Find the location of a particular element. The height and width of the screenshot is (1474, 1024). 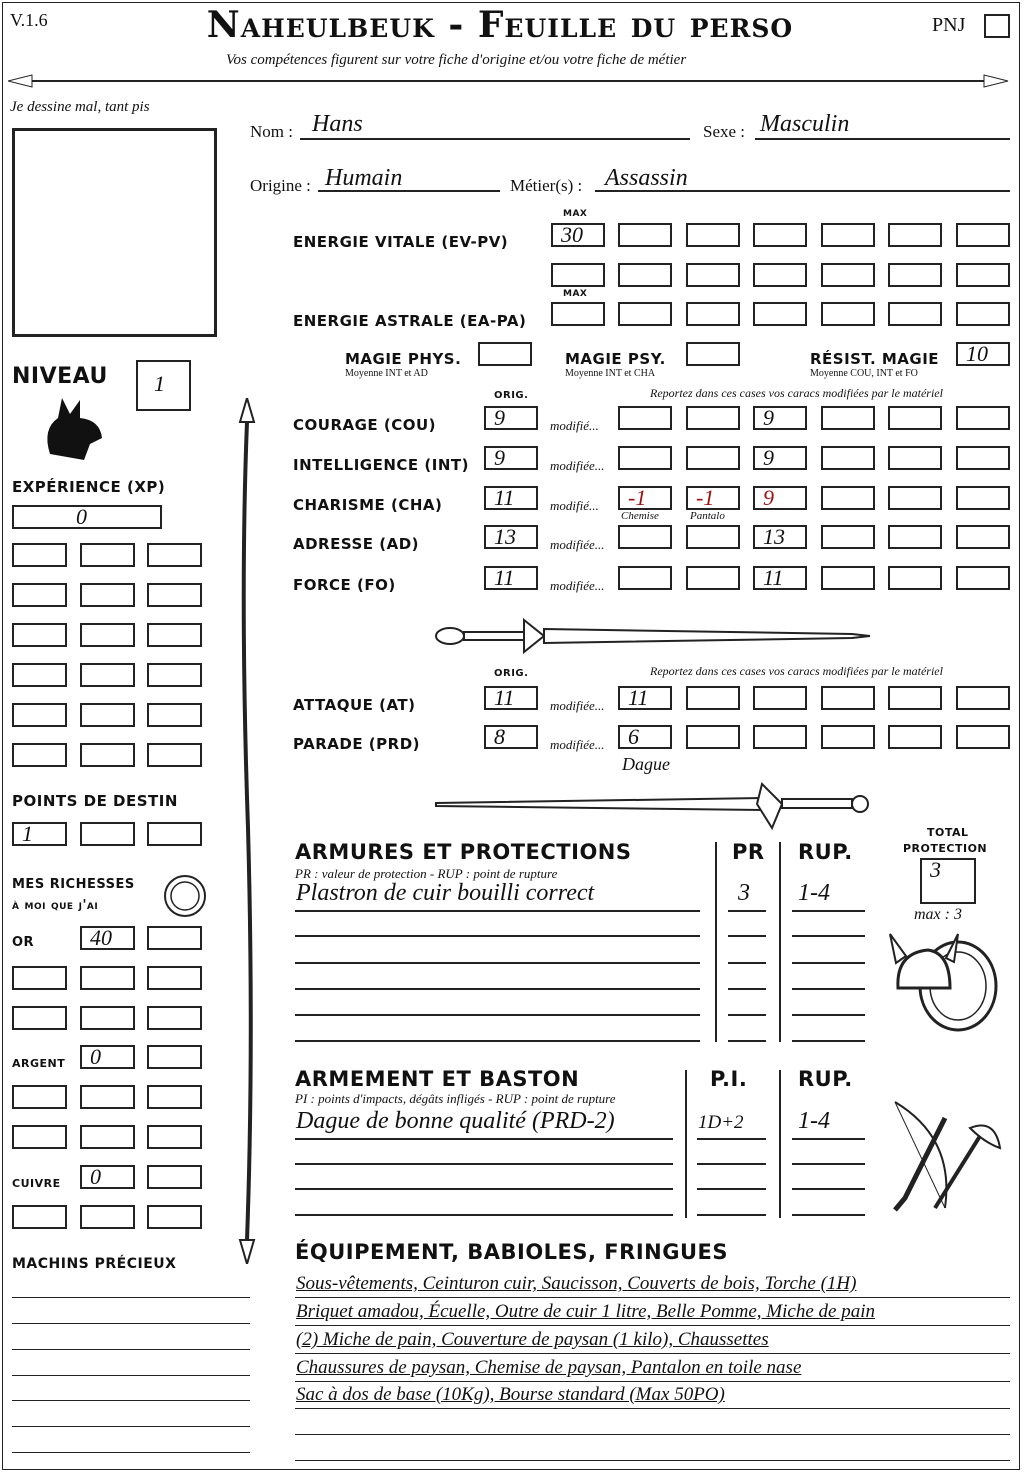

weapon-rup: 1-4 is located at coordinates (814, 1121).